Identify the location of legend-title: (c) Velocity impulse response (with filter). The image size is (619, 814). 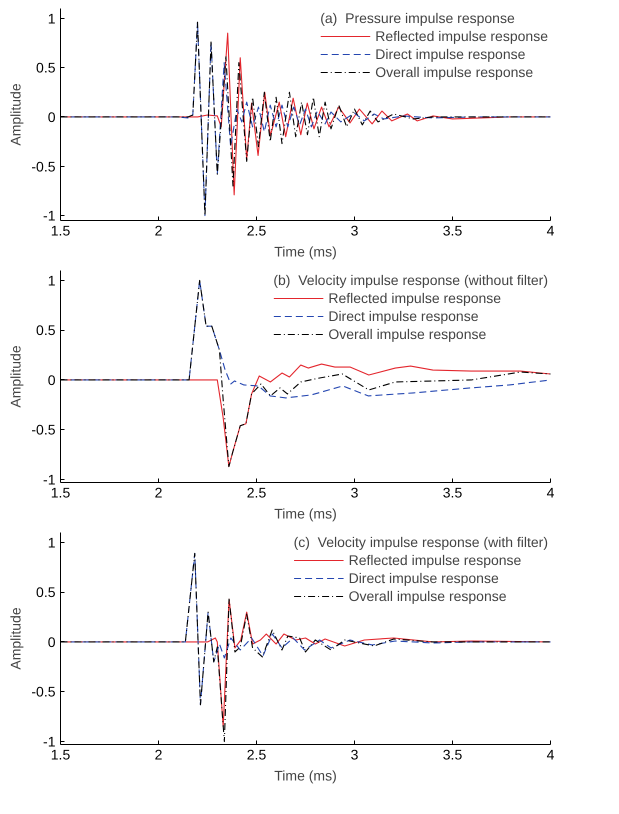
(421, 542).